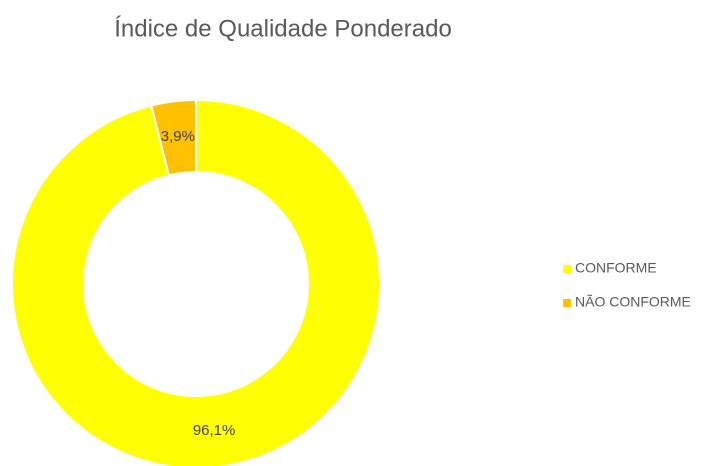 This screenshot has width=705, height=466. I want to click on donut-slice, so click(173, 137).